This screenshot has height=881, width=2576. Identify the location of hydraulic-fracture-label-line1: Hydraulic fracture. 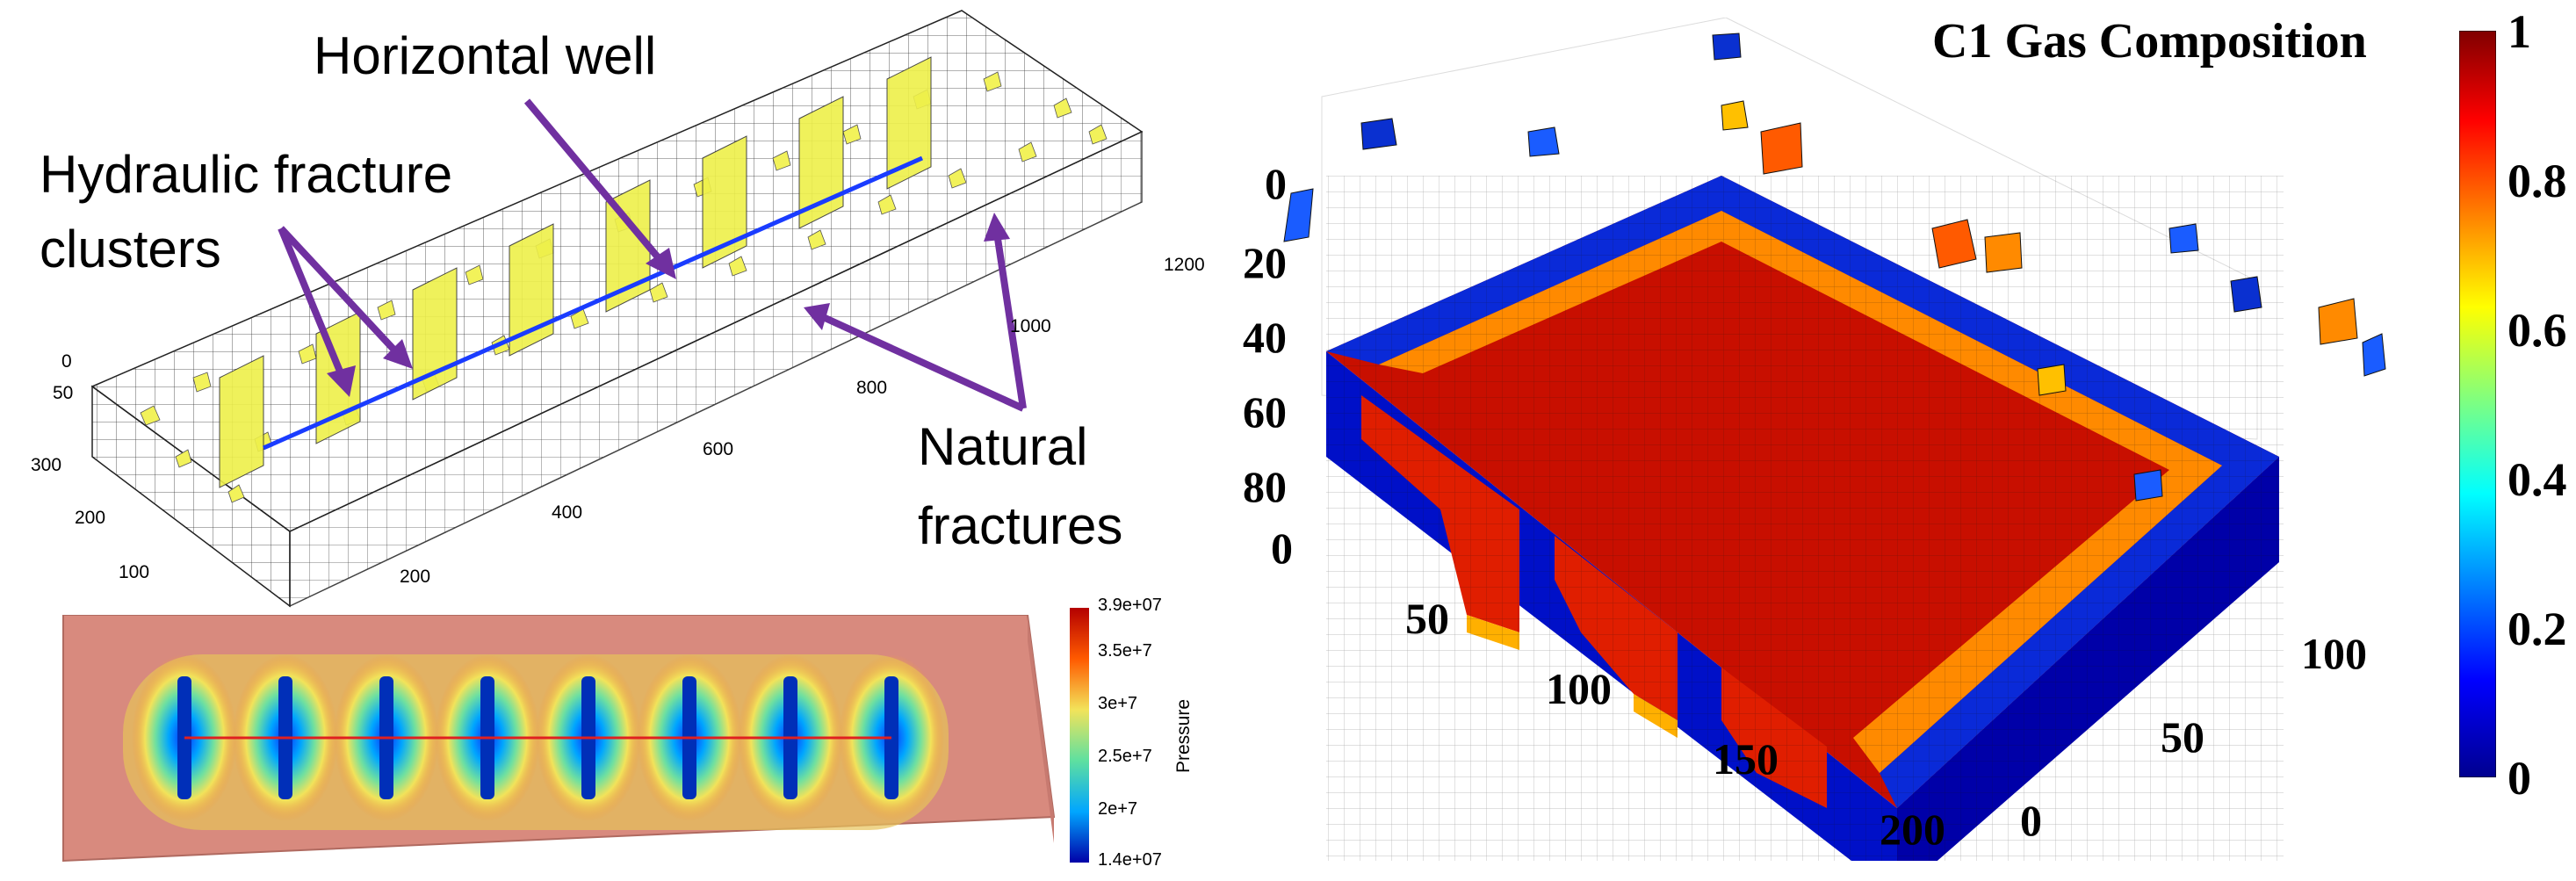
(246, 175).